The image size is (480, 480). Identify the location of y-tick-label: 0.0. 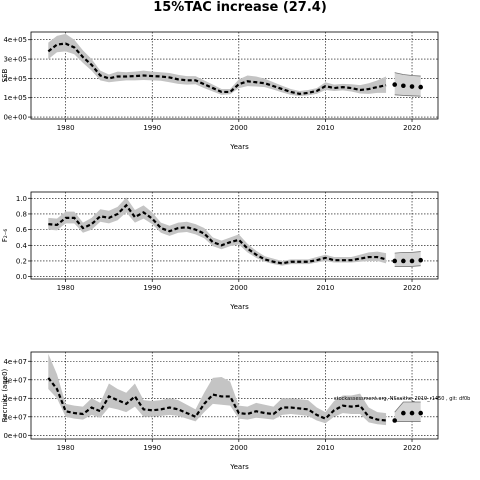
(21, 277).